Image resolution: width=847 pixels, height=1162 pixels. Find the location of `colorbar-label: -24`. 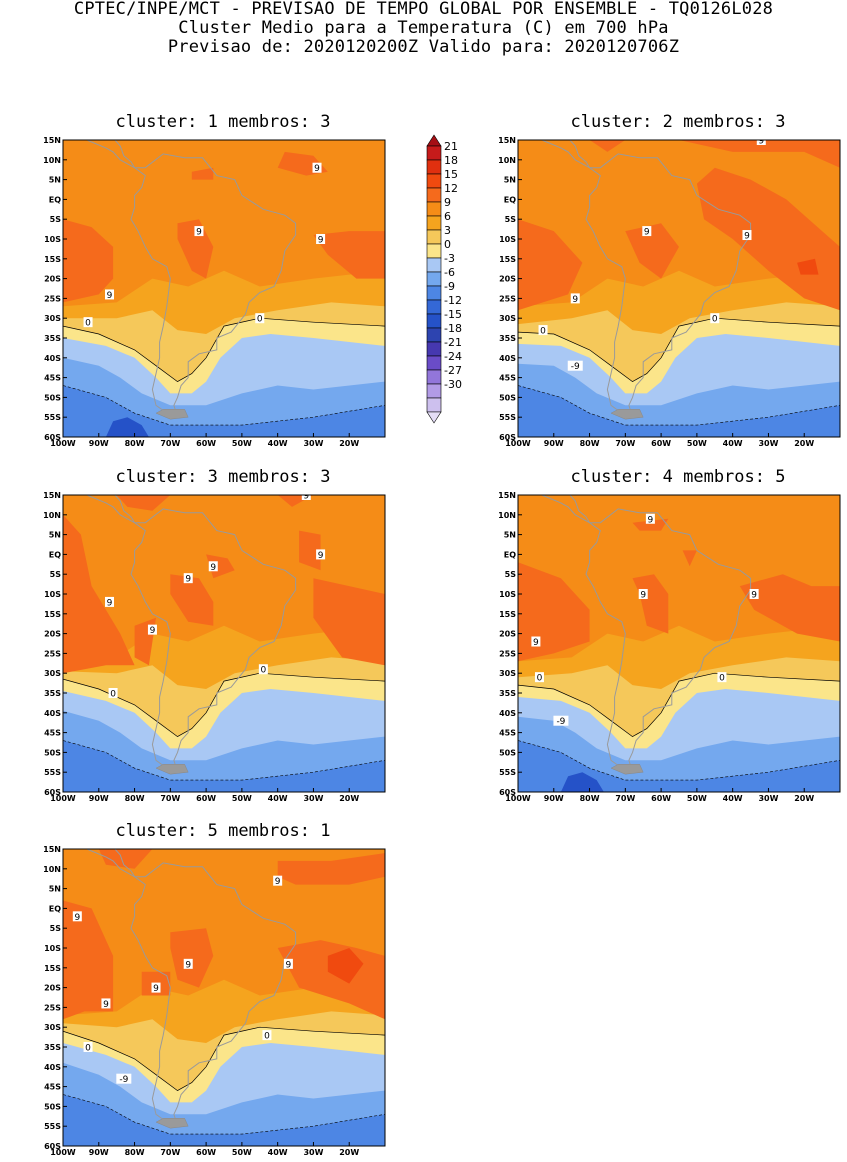

colorbar-label: -24 is located at coordinates (453, 356).